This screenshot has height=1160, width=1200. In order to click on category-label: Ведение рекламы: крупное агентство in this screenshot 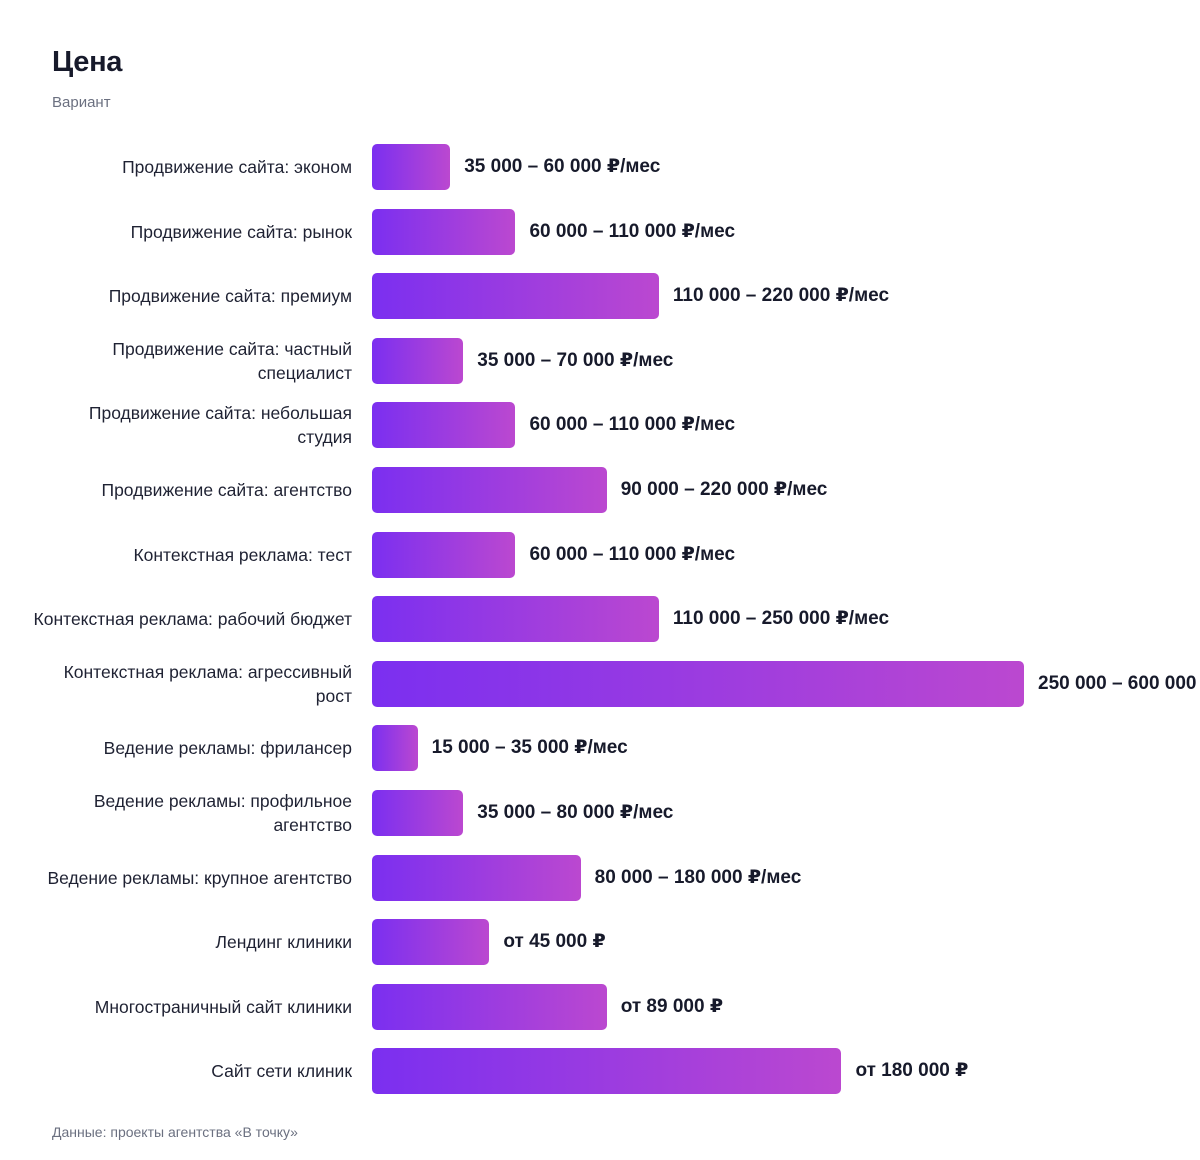, I will do `click(199, 877)`.